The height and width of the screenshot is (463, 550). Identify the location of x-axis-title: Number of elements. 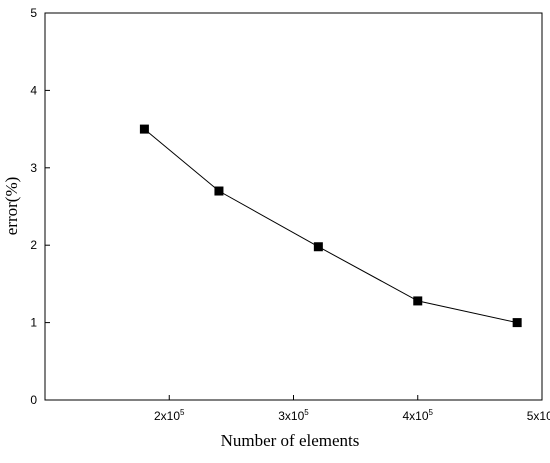
(290, 440).